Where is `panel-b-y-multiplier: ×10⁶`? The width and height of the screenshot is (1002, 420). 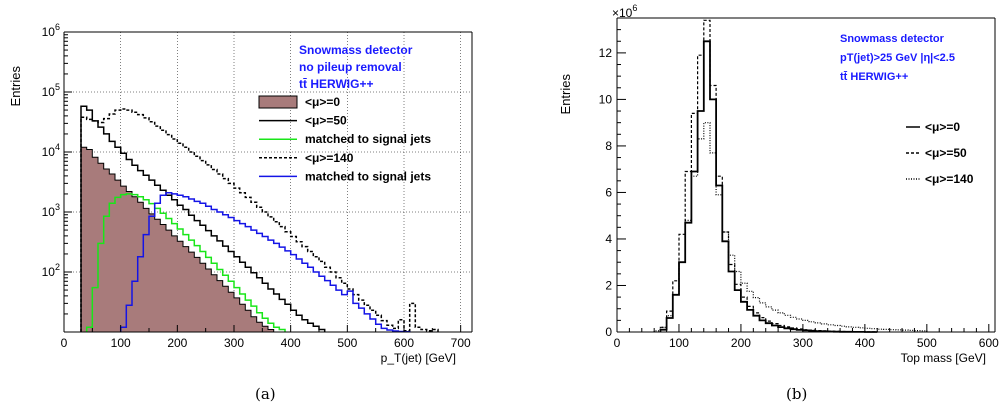 panel-b-y-multiplier: ×10⁶ is located at coordinates (624, 11).